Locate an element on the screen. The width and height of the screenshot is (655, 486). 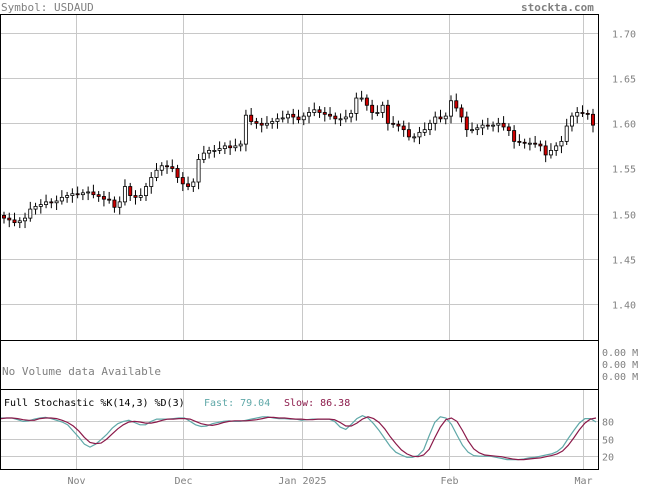
date-tick-label: Mar is located at coordinates (583, 481).